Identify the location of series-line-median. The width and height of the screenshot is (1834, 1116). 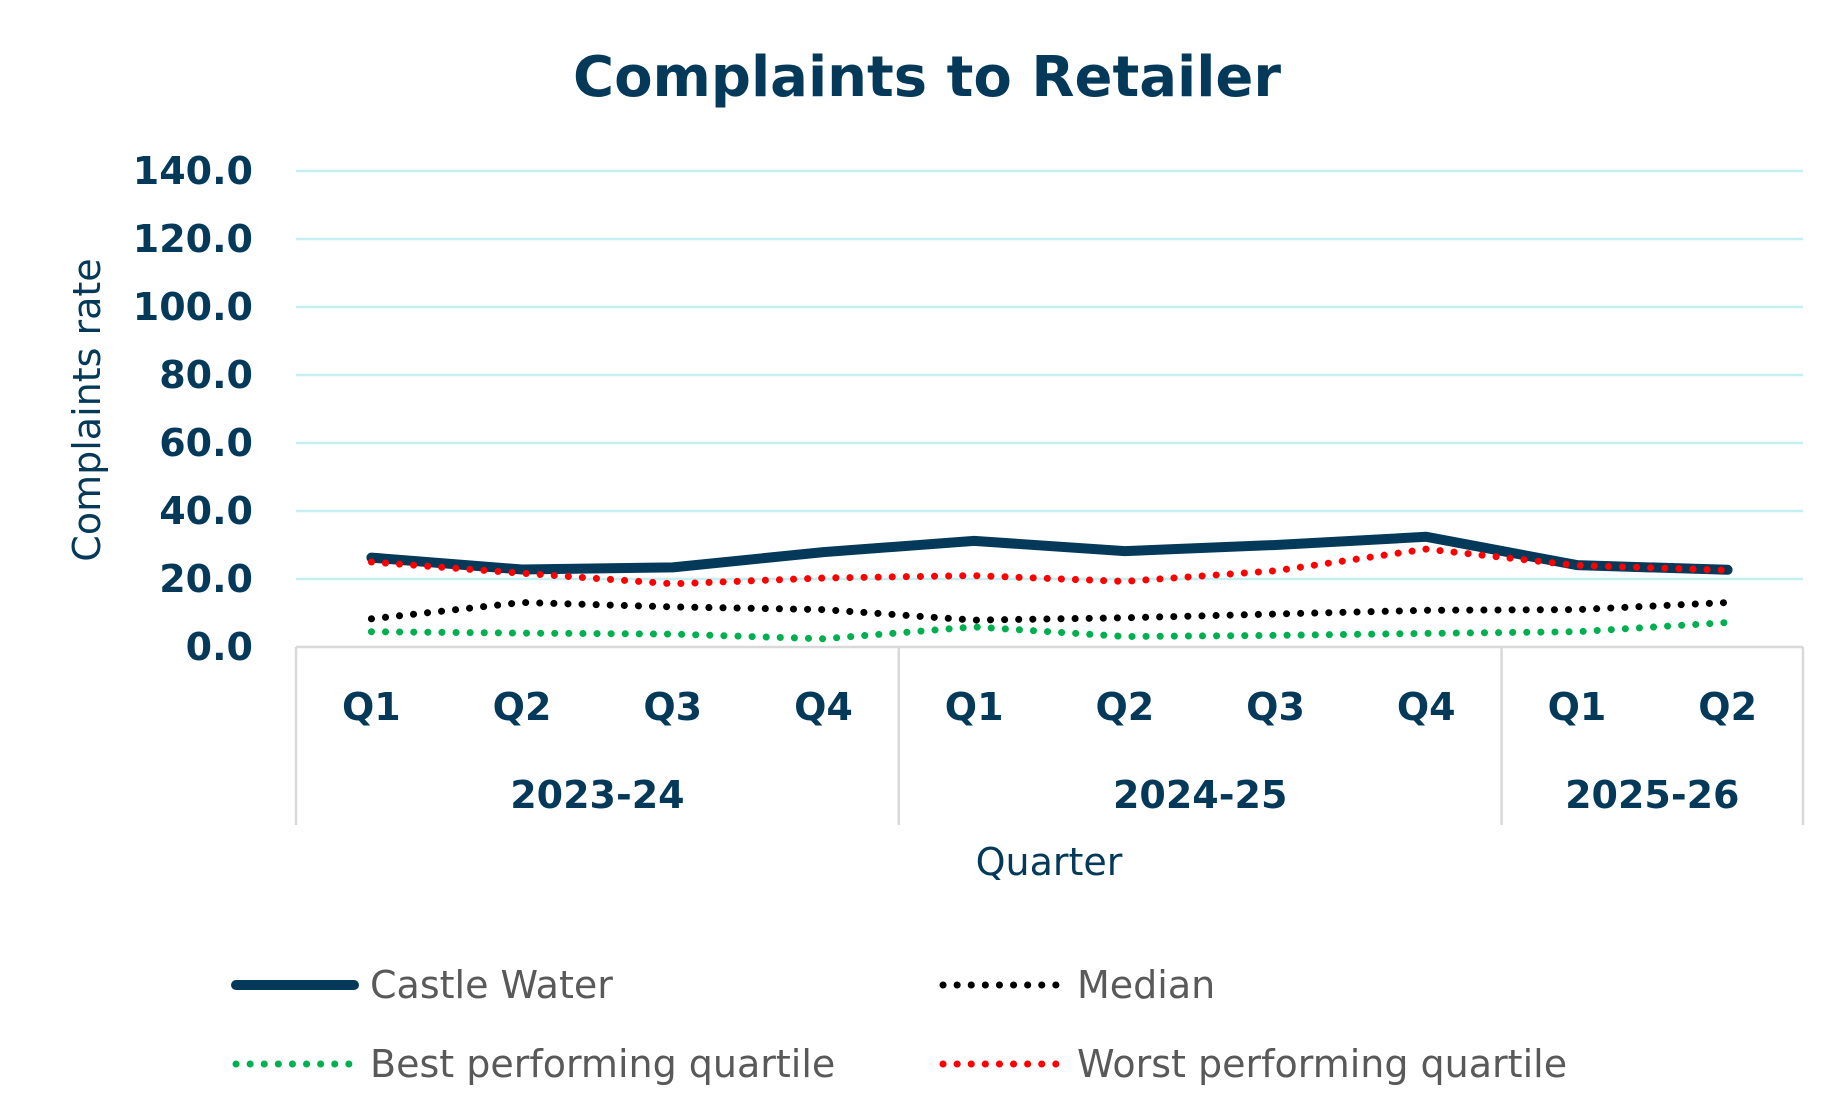
(1049, 611).